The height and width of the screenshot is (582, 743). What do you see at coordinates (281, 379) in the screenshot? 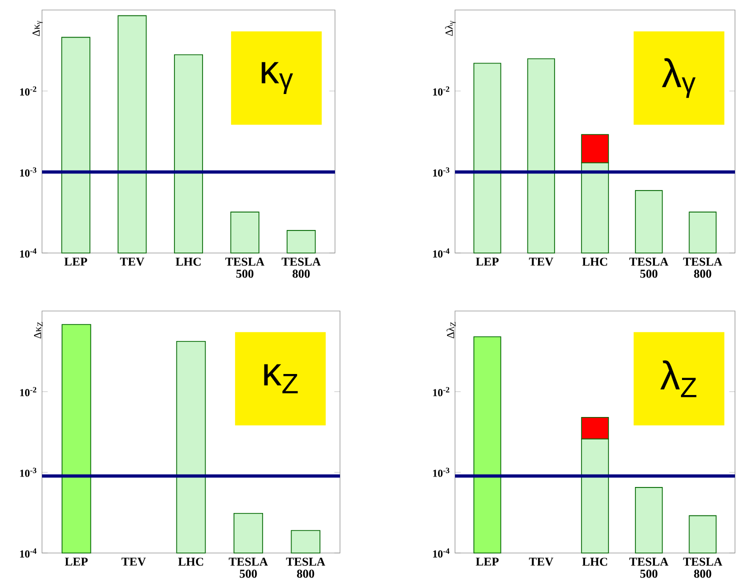
I see `annotation: κ$_{Z}$` at bounding box center [281, 379].